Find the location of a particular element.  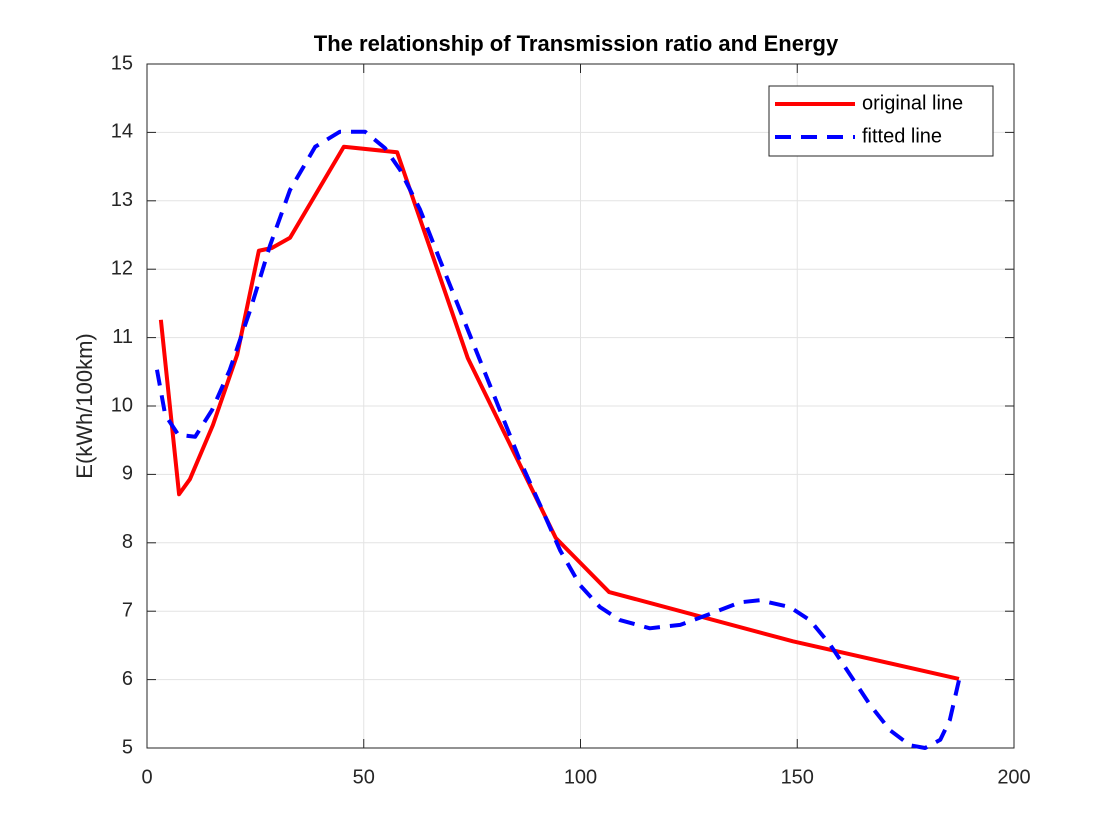

y-tick-label: 12 is located at coordinates (122, 268).